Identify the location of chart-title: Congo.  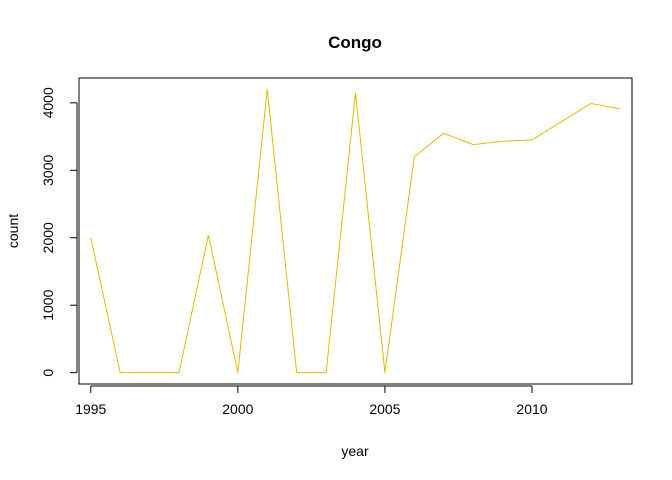
(355, 42).